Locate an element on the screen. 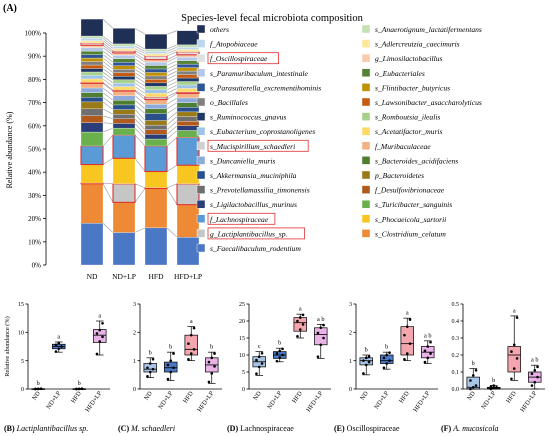 This screenshot has height=436, width=550. legend-label: s_Acetatifactor_muris is located at coordinates (409, 131).